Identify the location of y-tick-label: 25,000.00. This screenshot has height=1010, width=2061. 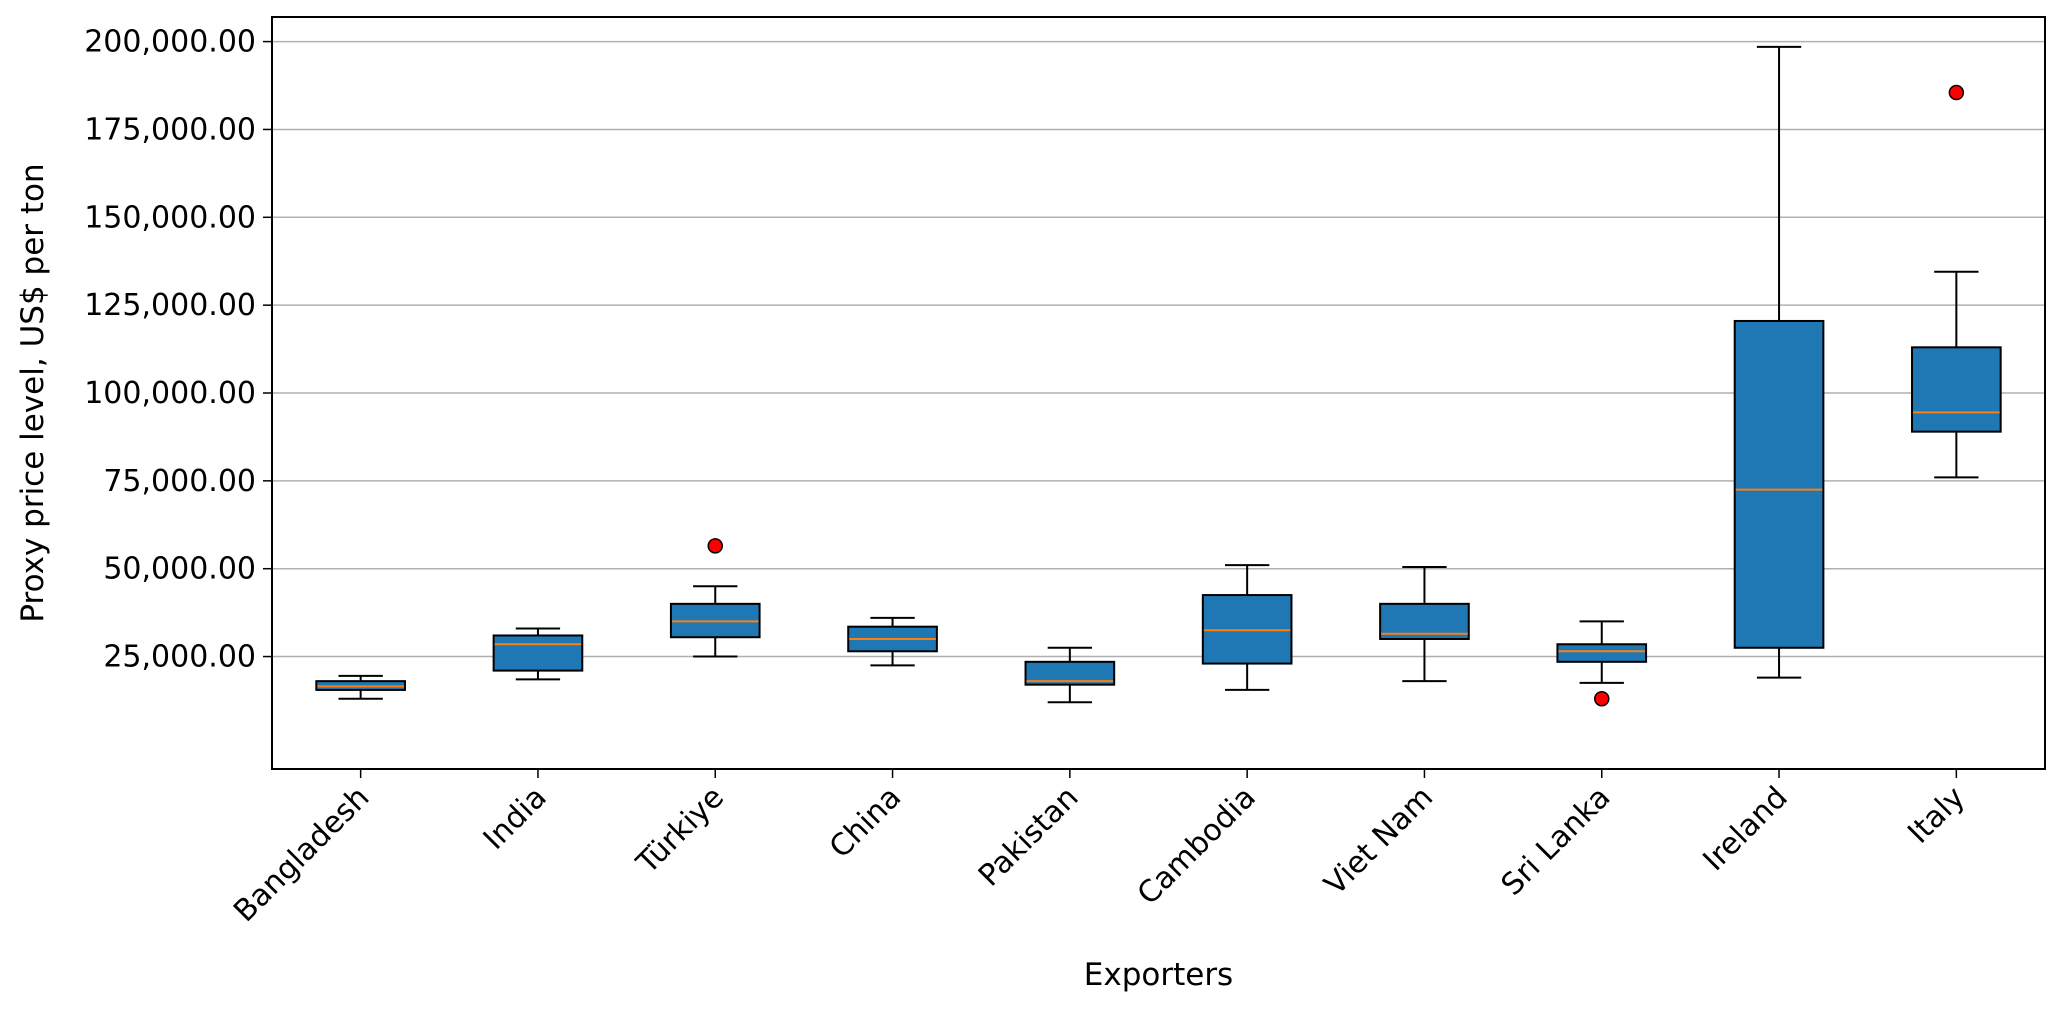
(179, 657).